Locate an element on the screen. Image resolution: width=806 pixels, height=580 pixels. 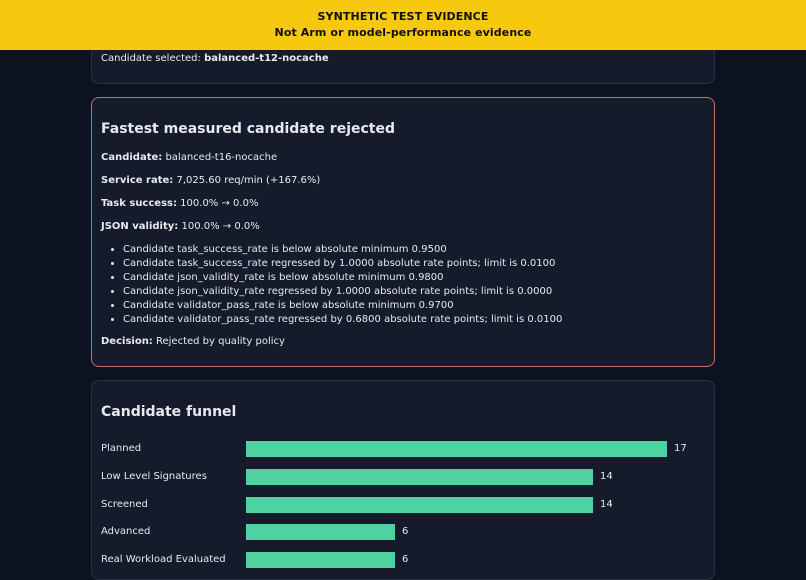
task-success-field: Task success: 100.0% → 0.0% is located at coordinates (179, 203).